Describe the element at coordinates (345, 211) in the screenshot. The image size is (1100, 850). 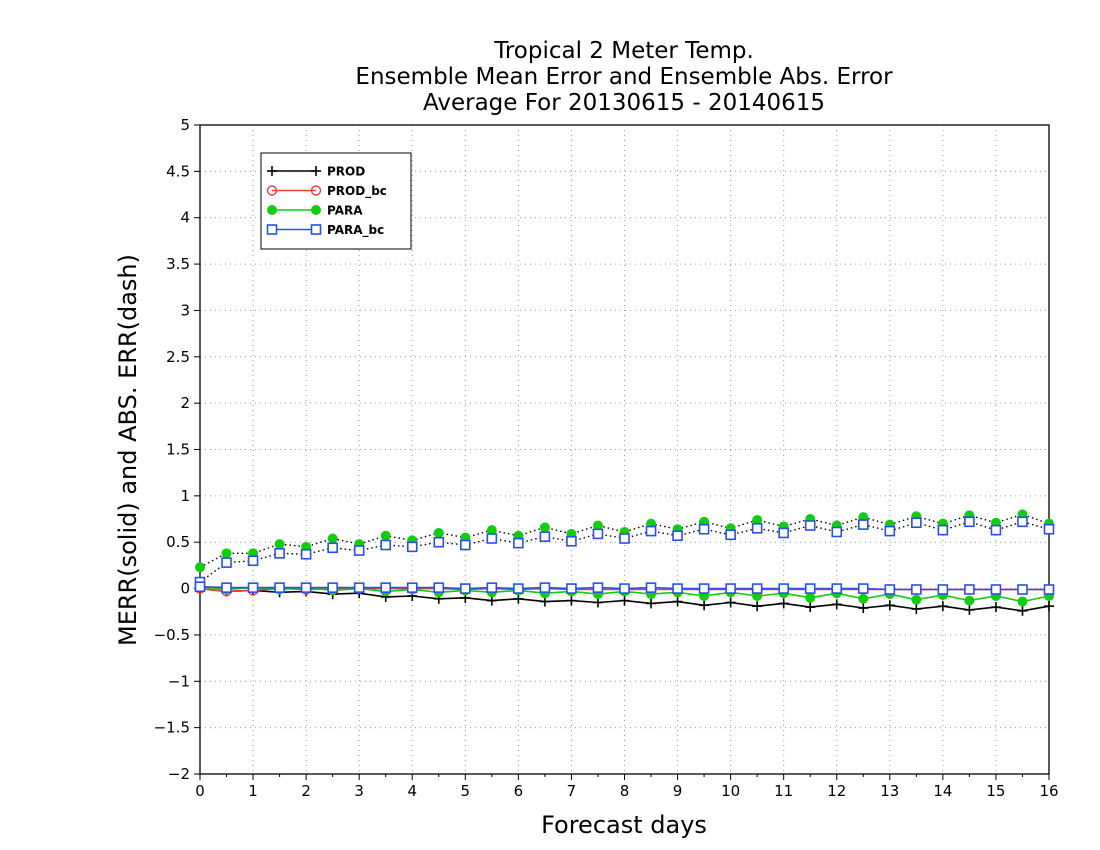
I see `legend-label-para: PARA` at that location.